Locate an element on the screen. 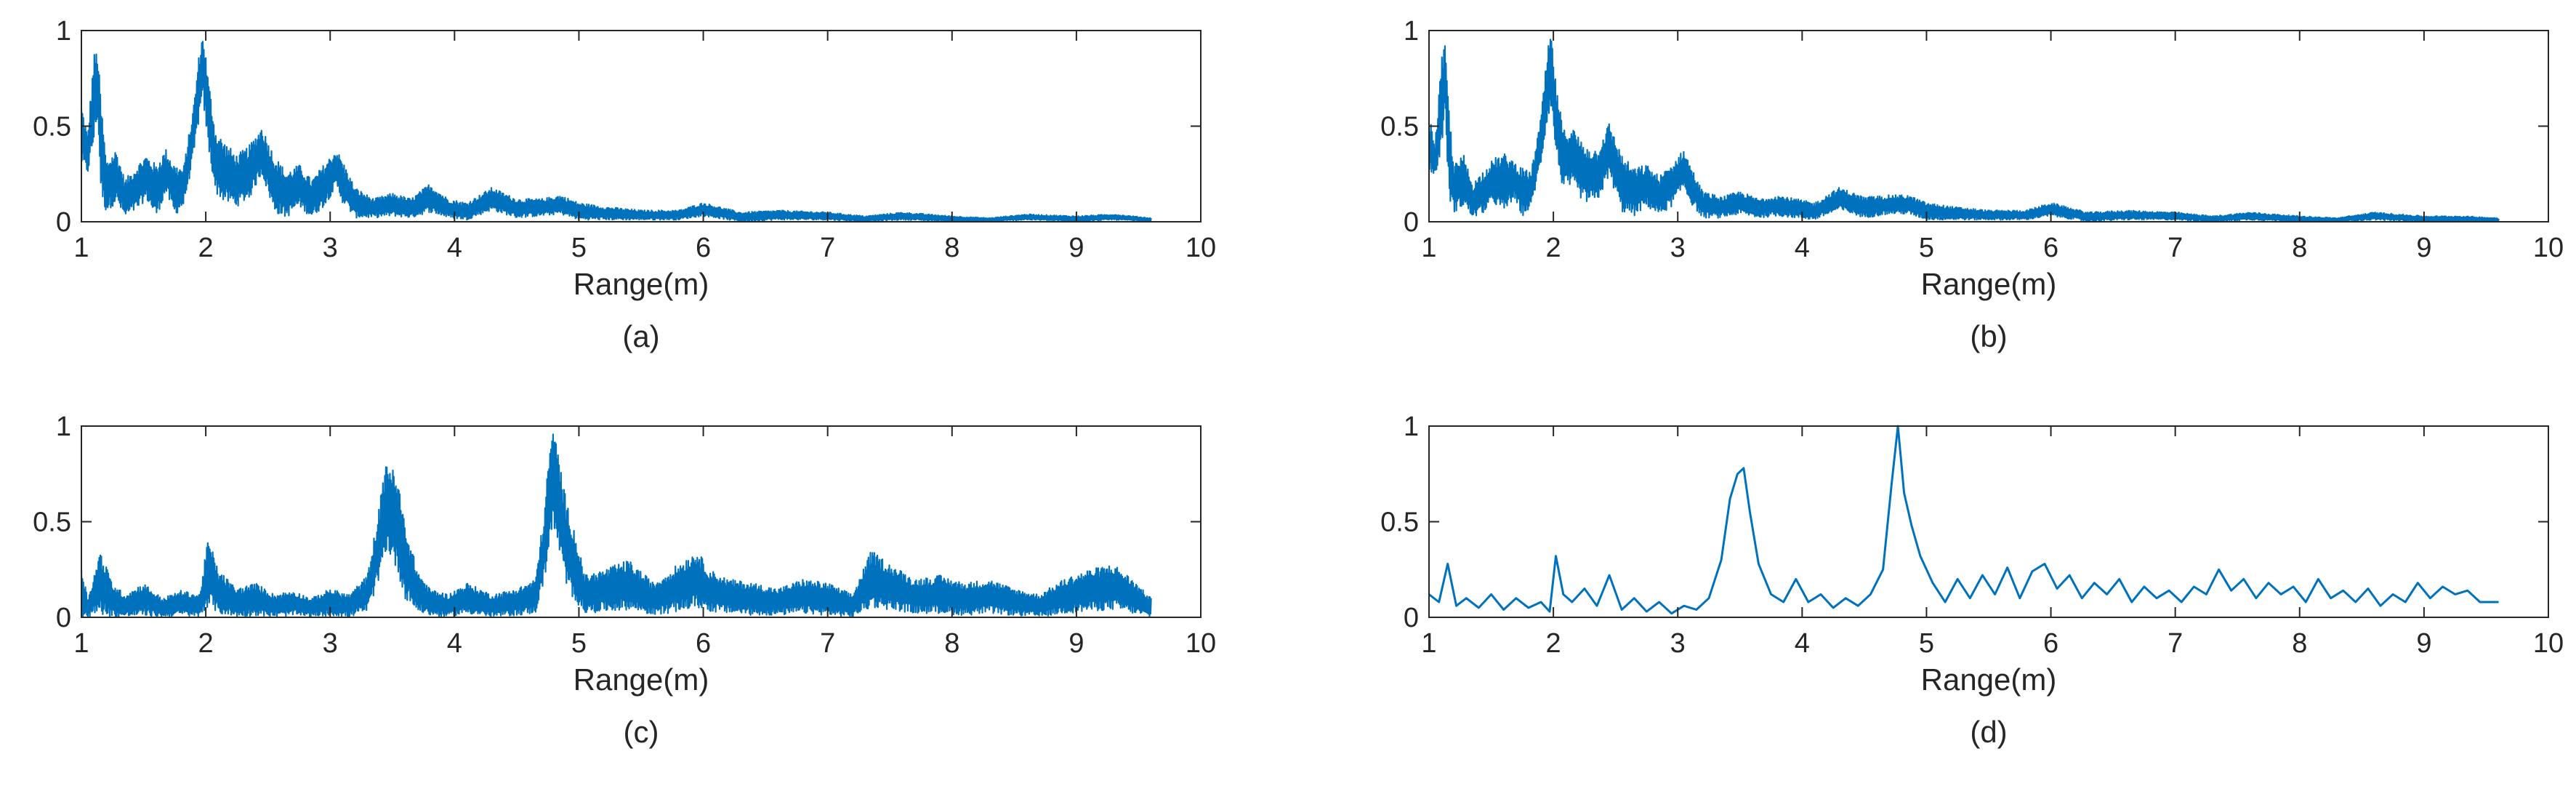 Image resolution: width=2576 pixels, height=802 pixels. panel-caption: (b) is located at coordinates (1988, 336).